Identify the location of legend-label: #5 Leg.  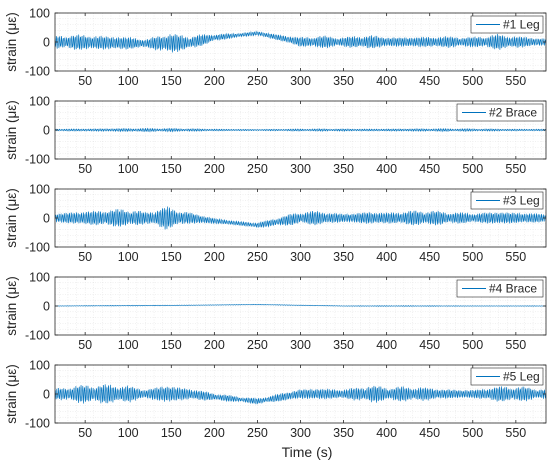
(521, 377).